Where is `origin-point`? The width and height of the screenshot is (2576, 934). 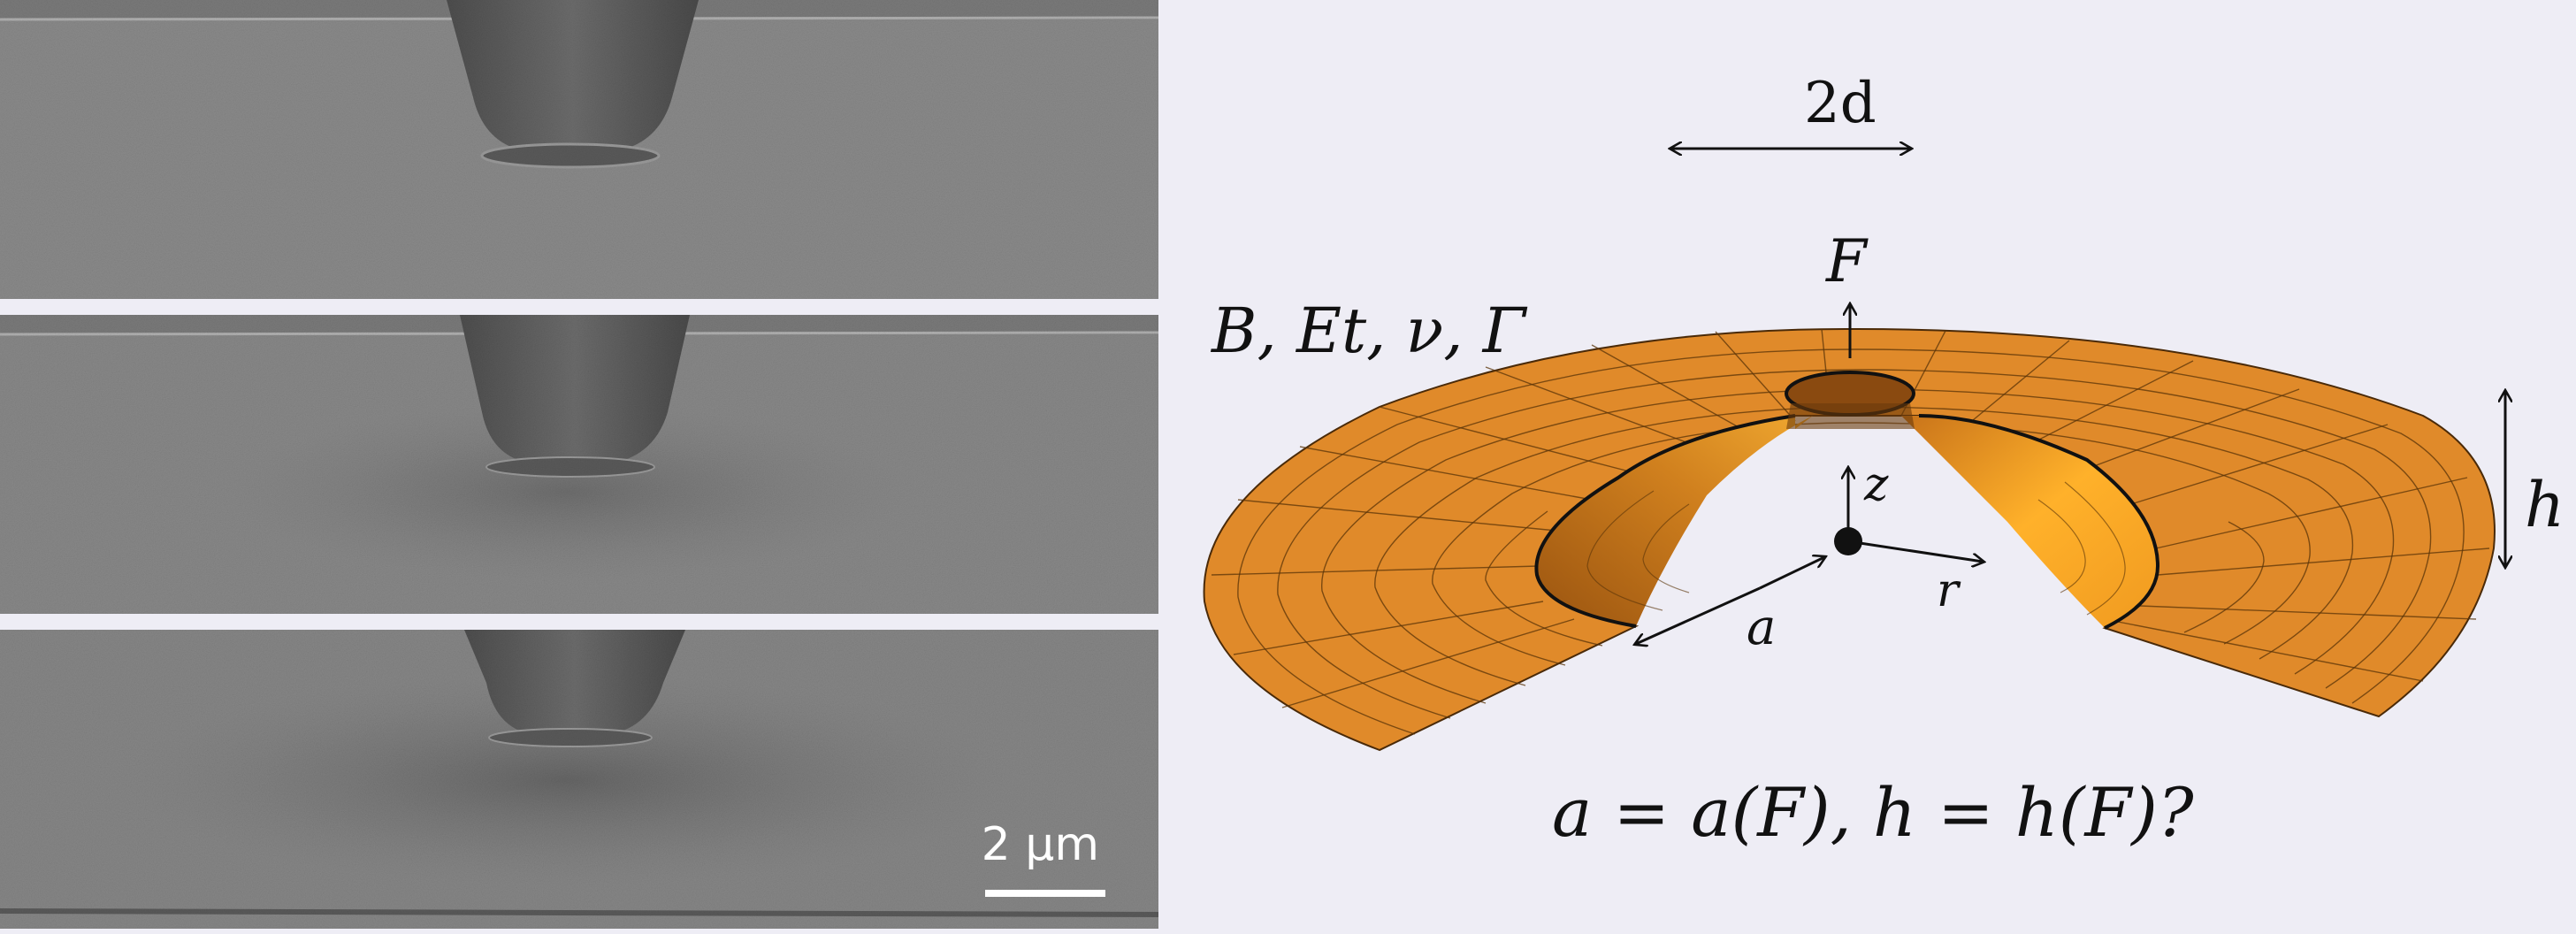
origin-point is located at coordinates (1848, 541).